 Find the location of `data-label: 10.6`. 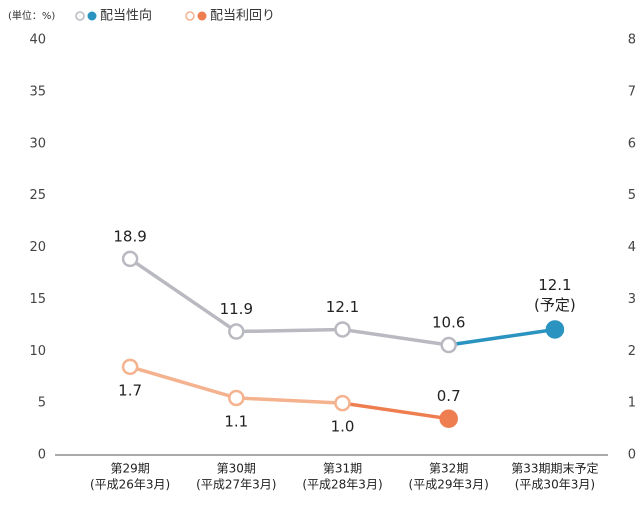

data-label: 10.6 is located at coordinates (448, 323).